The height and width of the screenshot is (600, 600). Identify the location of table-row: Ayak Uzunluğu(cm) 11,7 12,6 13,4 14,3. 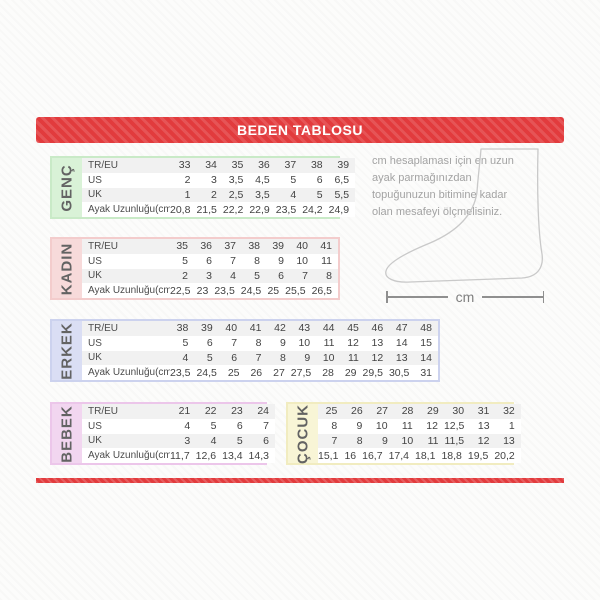
(178, 455).